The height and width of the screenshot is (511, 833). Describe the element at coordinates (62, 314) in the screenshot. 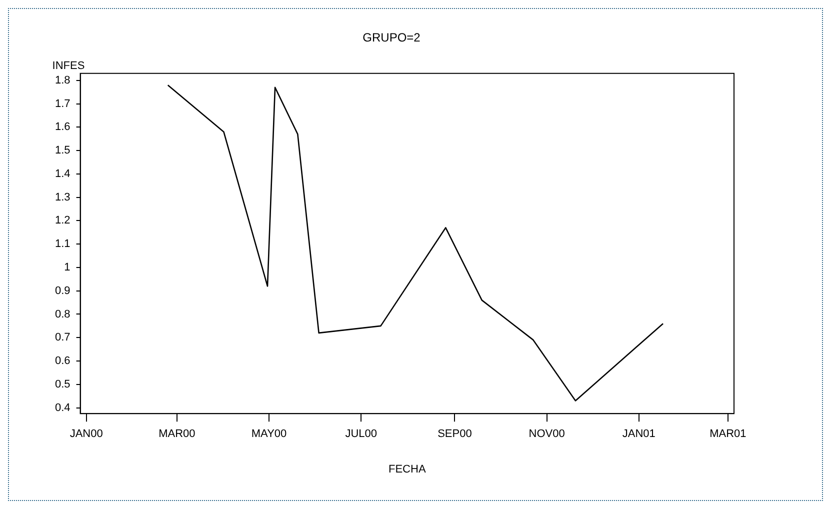

I see `y-tick-label: 0.8` at that location.